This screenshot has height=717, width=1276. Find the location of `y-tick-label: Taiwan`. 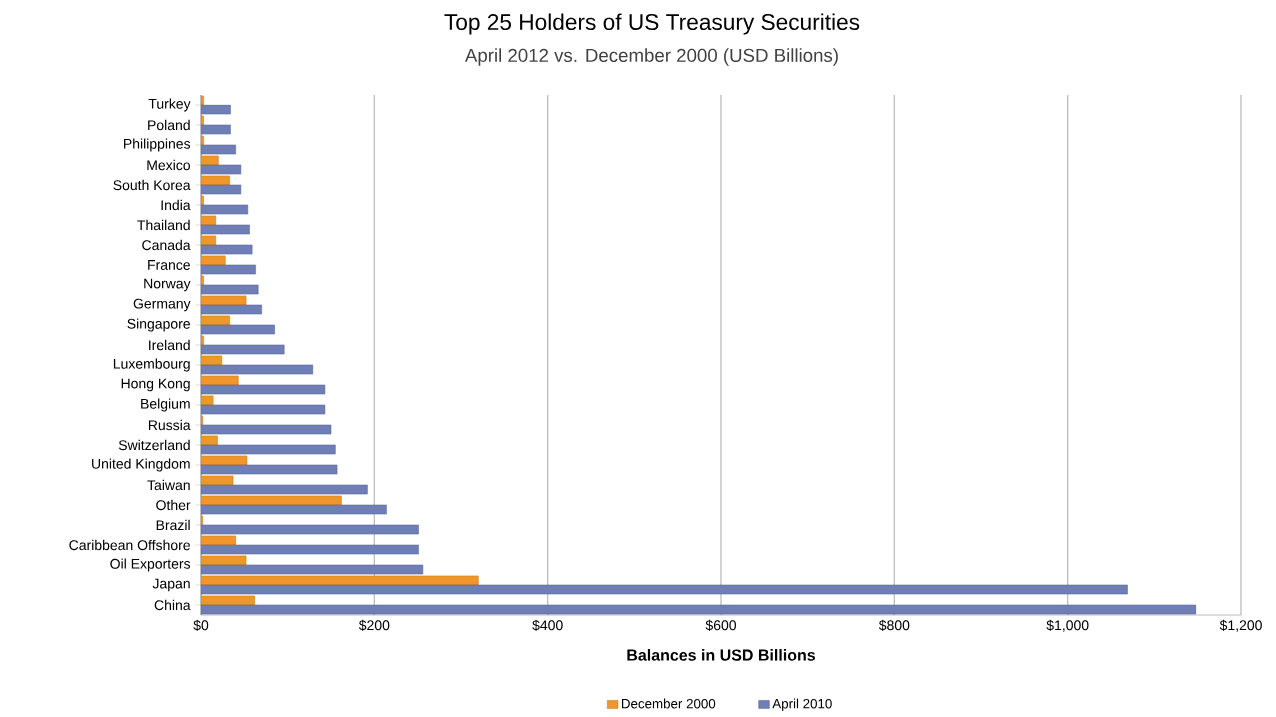

y-tick-label: Taiwan is located at coordinates (168, 485).